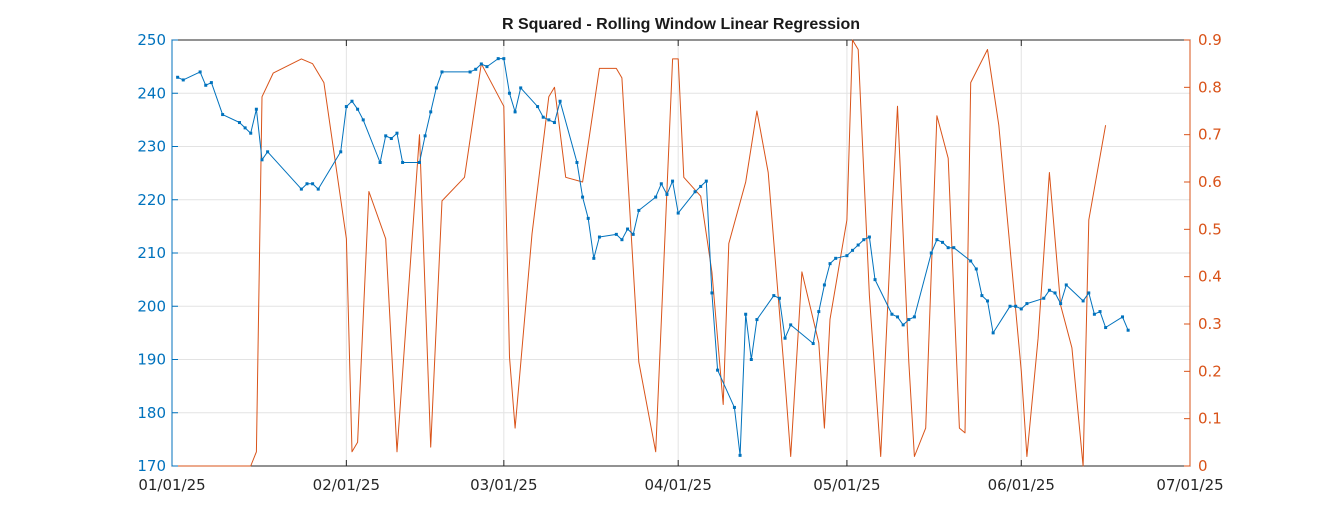  I want to click on x-tick-label: 04/01/25, so click(678, 485).